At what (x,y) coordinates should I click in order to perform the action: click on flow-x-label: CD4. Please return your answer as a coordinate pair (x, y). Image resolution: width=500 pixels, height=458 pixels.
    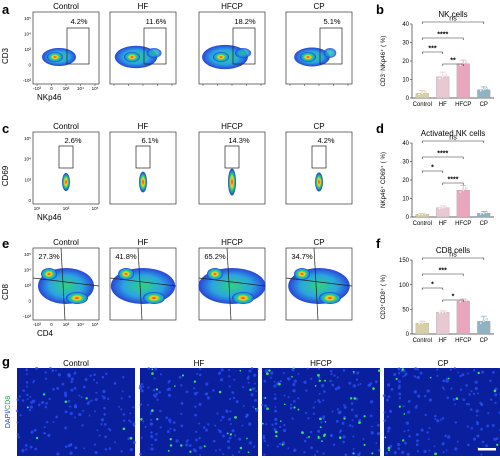
    Looking at the image, I should click on (45, 333).